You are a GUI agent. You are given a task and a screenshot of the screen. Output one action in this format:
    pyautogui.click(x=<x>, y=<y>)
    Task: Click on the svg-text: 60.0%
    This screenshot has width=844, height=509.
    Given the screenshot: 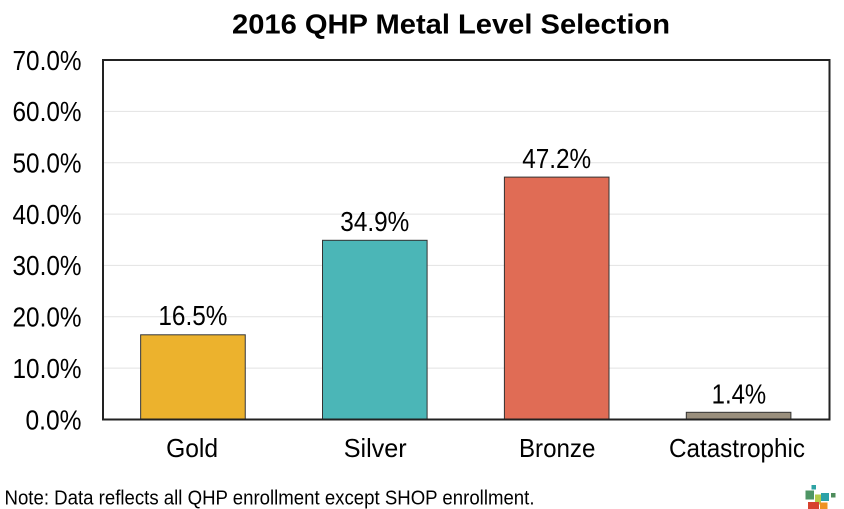 What is the action you would take?
    pyautogui.click(x=47, y=111)
    